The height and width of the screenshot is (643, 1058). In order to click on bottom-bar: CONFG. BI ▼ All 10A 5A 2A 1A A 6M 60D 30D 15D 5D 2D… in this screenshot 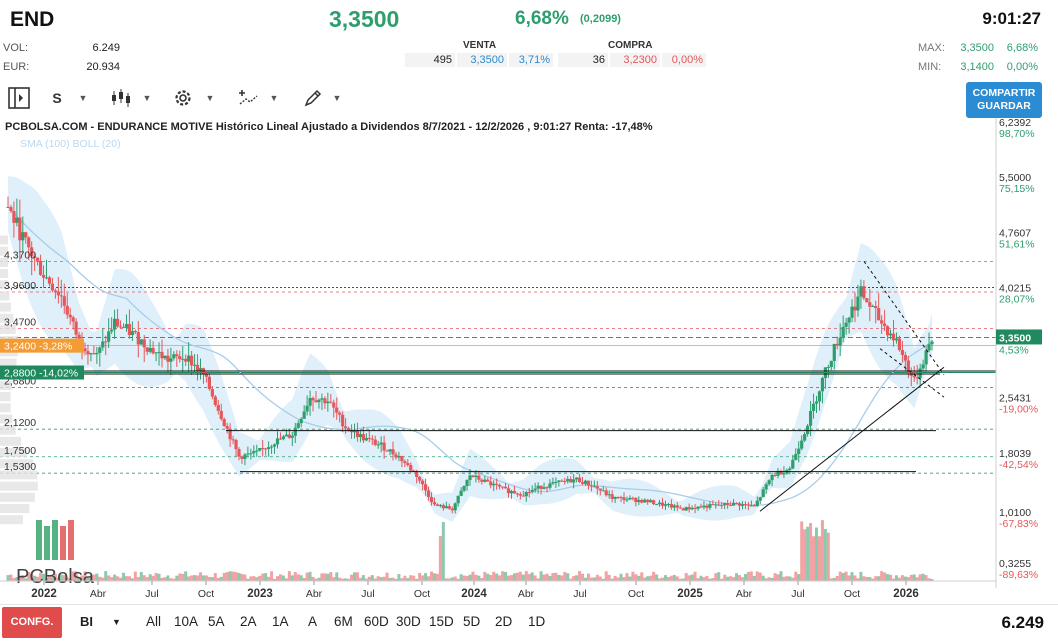, I will do `click(529, 623)`.